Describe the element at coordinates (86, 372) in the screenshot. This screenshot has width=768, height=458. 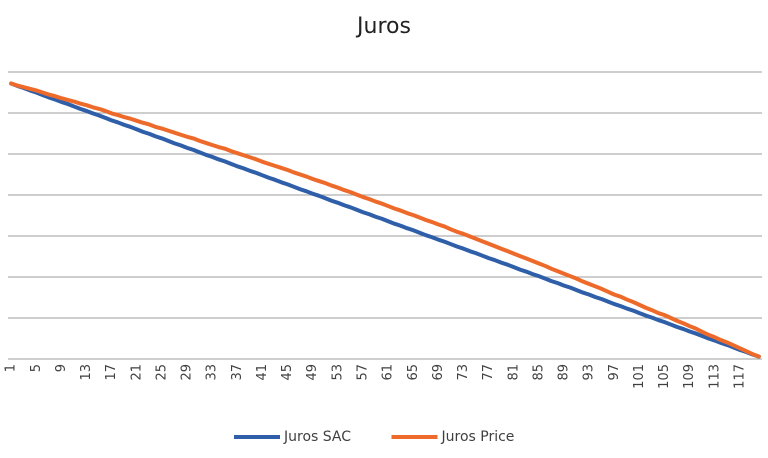
I see `x-tick-label: 13` at that location.